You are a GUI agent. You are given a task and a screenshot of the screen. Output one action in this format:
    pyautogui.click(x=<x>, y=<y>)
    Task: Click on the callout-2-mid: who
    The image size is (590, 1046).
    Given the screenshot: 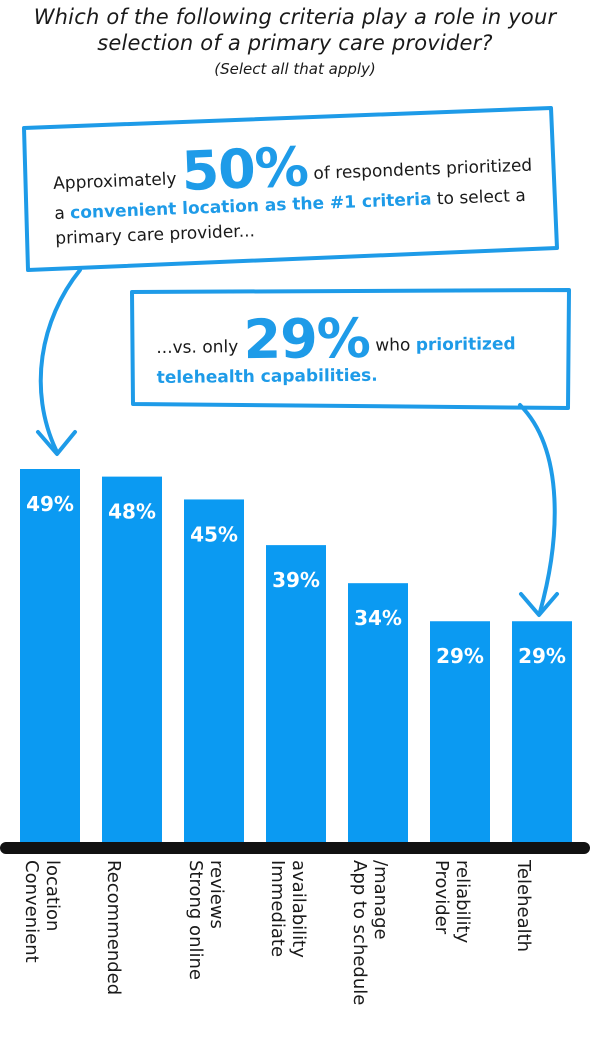 What is the action you would take?
    pyautogui.click(x=392, y=345)
    